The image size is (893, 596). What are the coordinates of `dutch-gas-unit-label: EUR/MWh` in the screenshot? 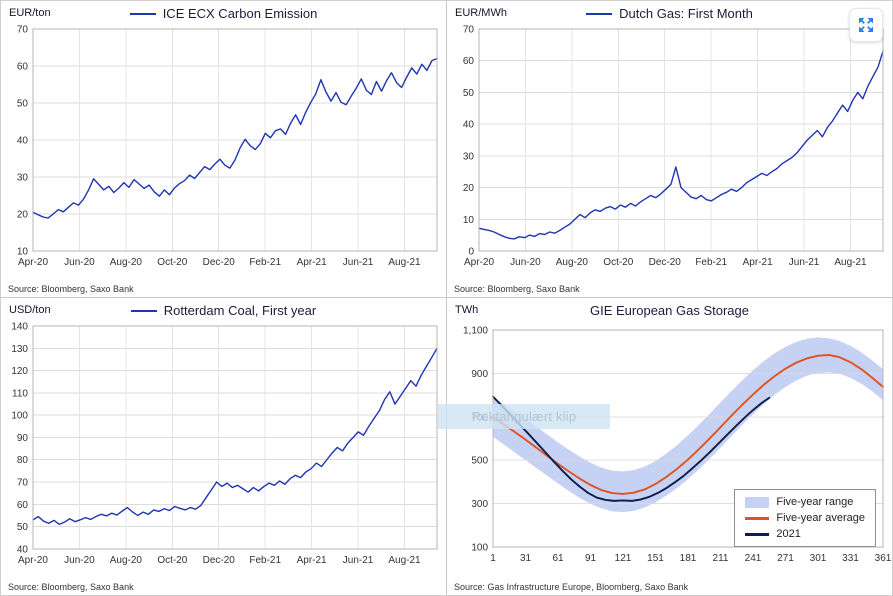 It's located at (481, 13).